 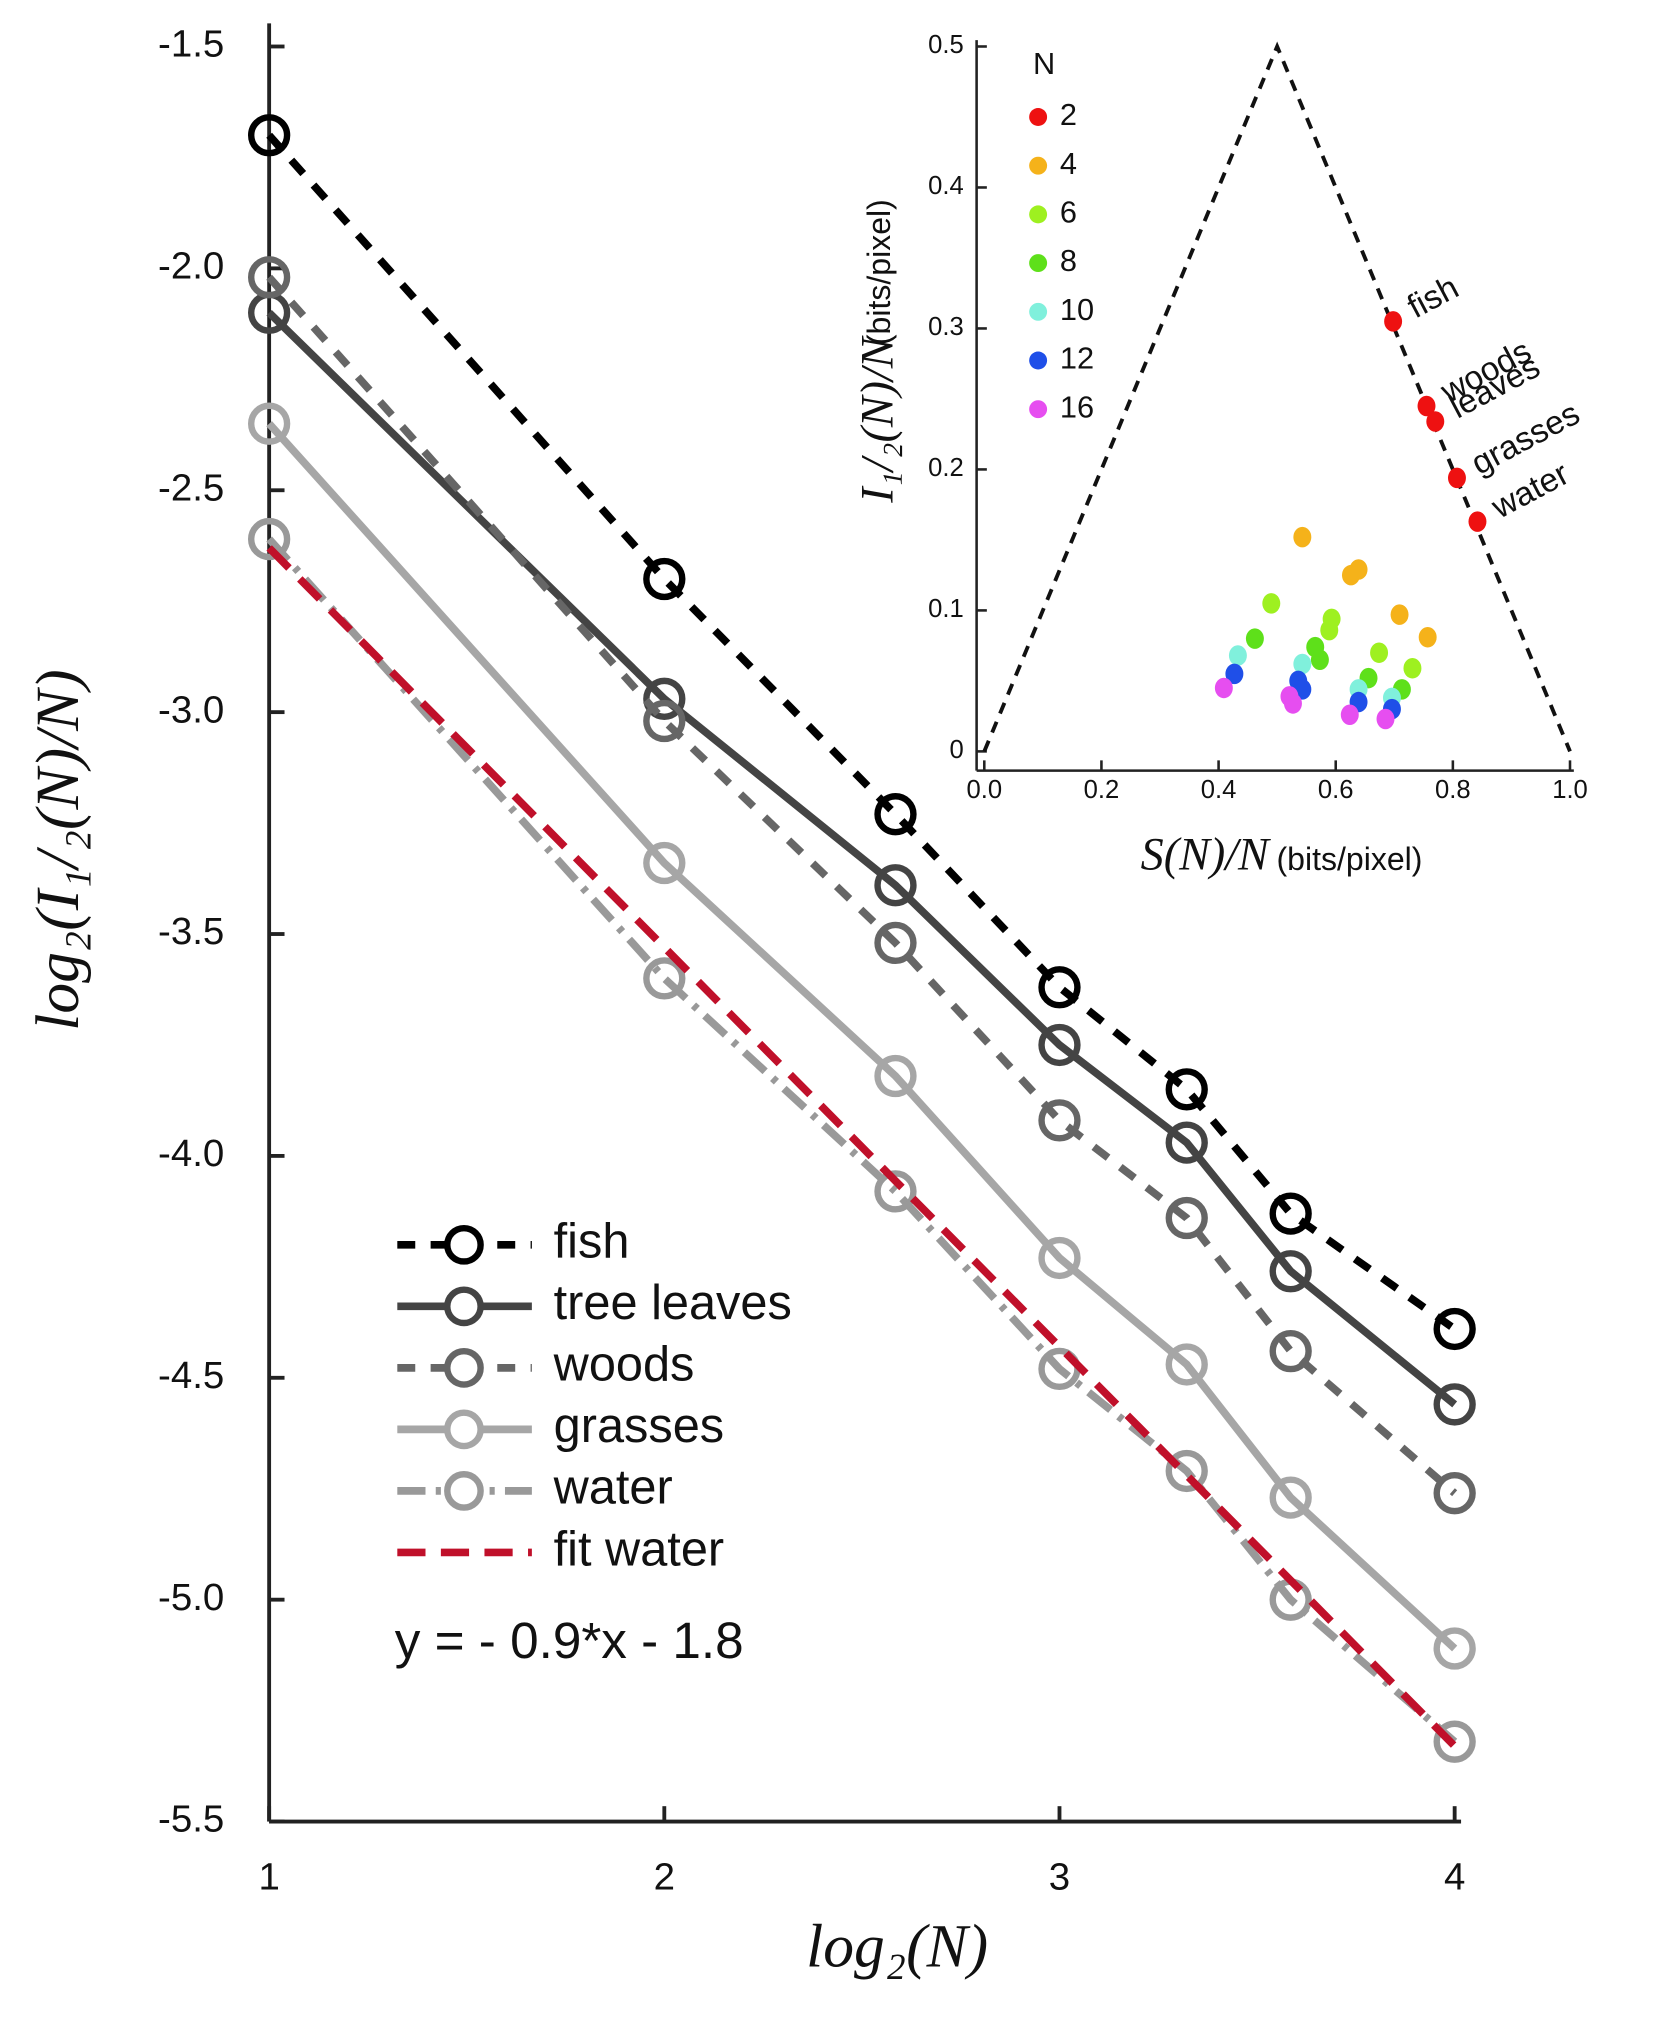 I want to click on y-tick-label: -4.5, so click(x=191, y=1375).